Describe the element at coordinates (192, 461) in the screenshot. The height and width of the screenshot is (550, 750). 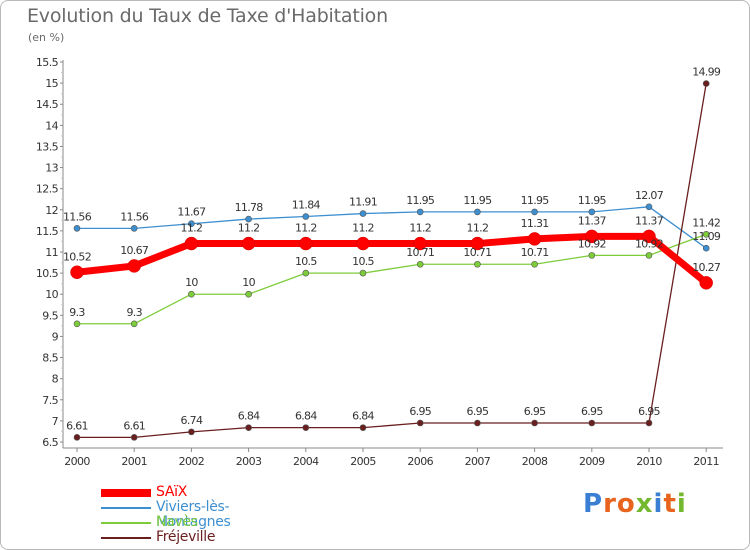
I see `x-tick-label: 2002` at that location.